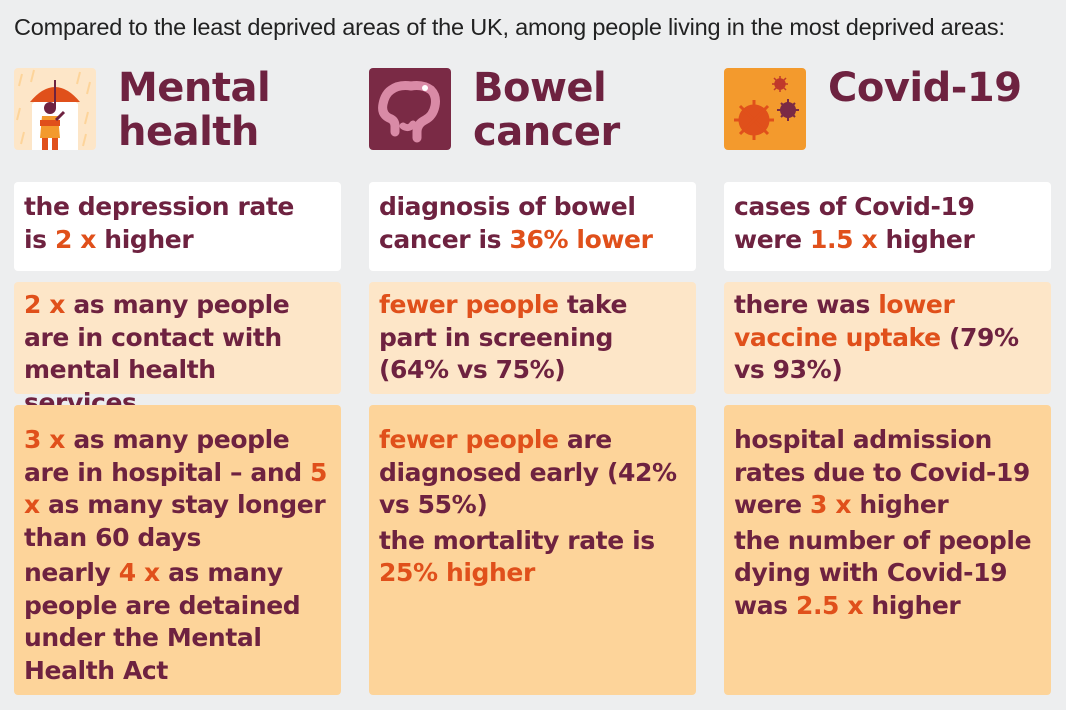  Describe the element at coordinates (444, 239) in the screenshot. I see `card-text: cancer is` at that location.